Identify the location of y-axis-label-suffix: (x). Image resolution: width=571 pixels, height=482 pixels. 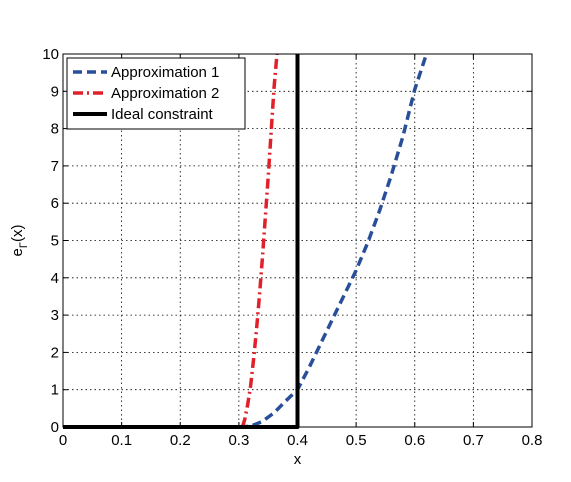
(17, 234).